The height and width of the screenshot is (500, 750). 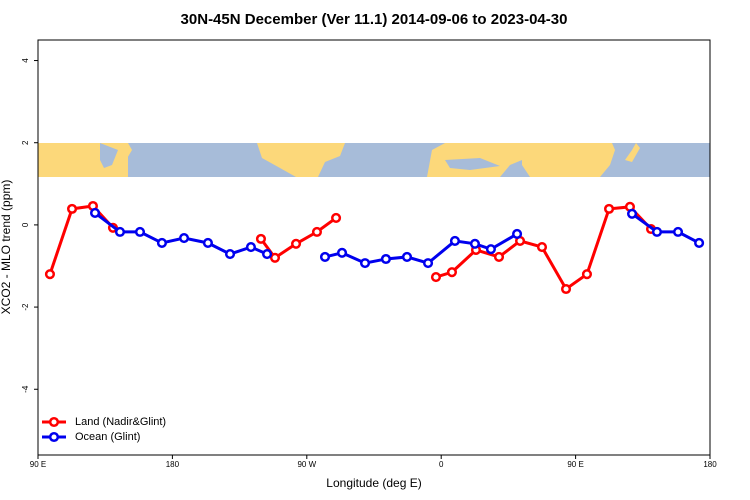 What do you see at coordinates (472, 164) in the screenshot?
I see `sea-mediterranean` at bounding box center [472, 164].